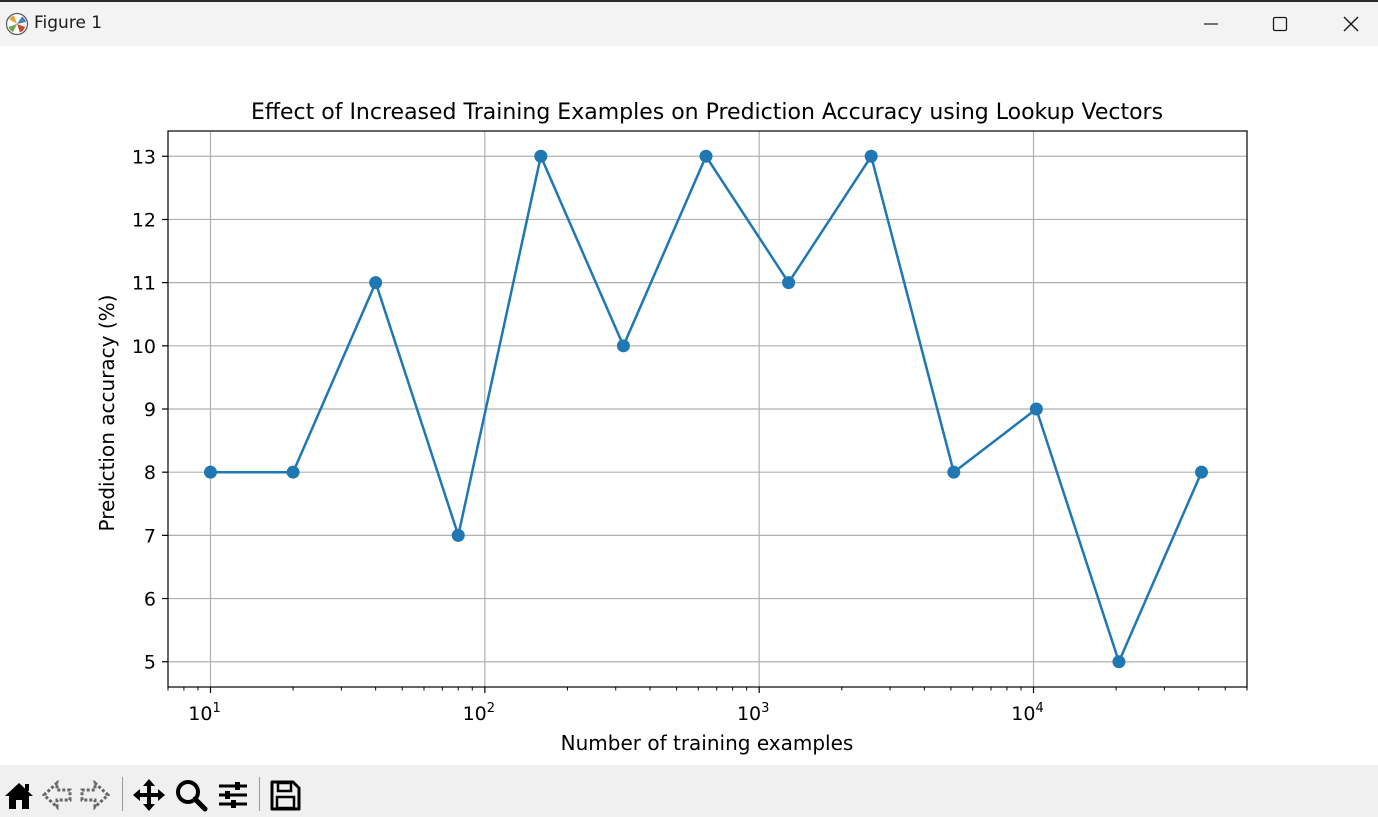  I want to click on close-button, so click(1347, 24).